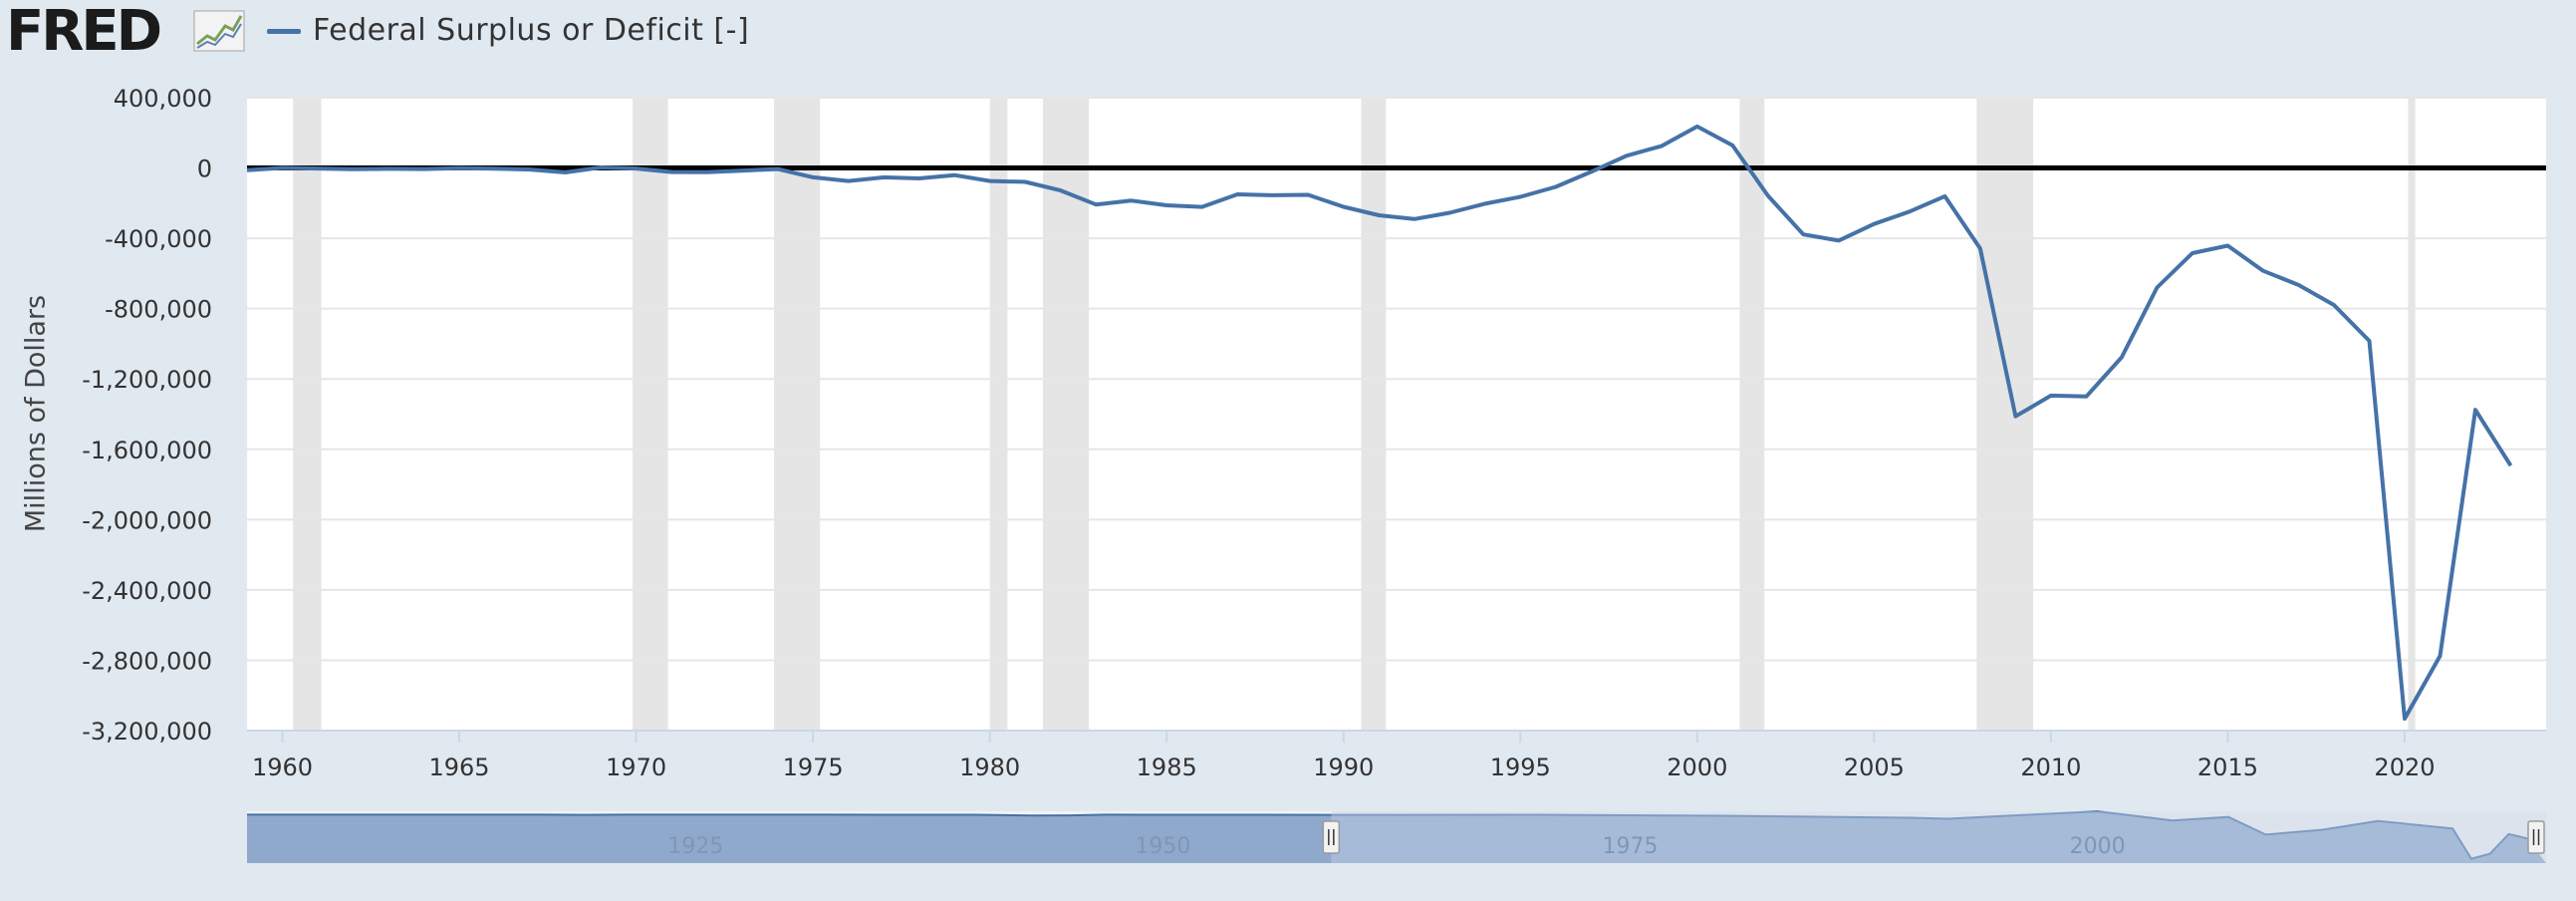  What do you see at coordinates (2050, 765) in the screenshot?
I see `x-tick-label: 2010` at bounding box center [2050, 765].